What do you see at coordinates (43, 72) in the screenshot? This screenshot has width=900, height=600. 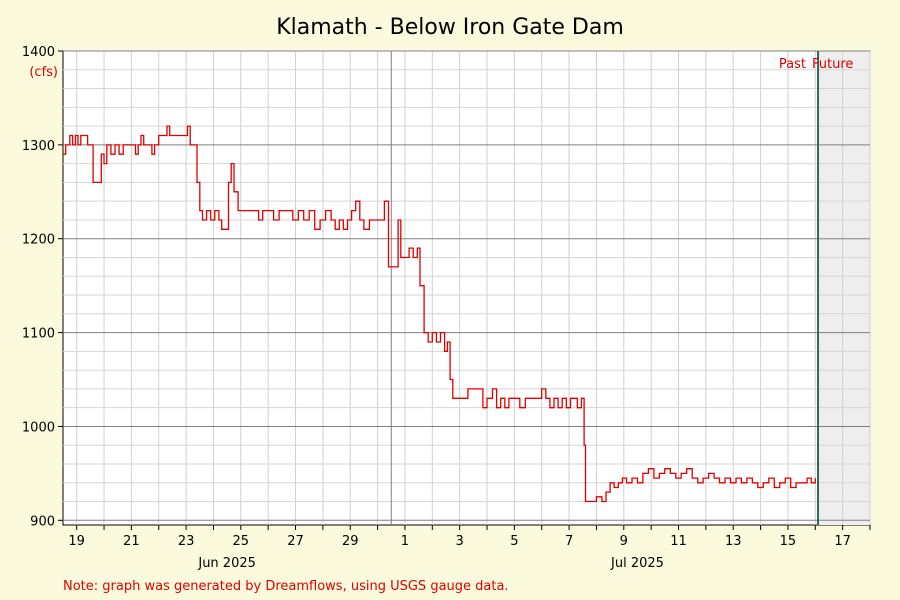 I see `y-axis-unit-label: (cfs)` at bounding box center [43, 72].